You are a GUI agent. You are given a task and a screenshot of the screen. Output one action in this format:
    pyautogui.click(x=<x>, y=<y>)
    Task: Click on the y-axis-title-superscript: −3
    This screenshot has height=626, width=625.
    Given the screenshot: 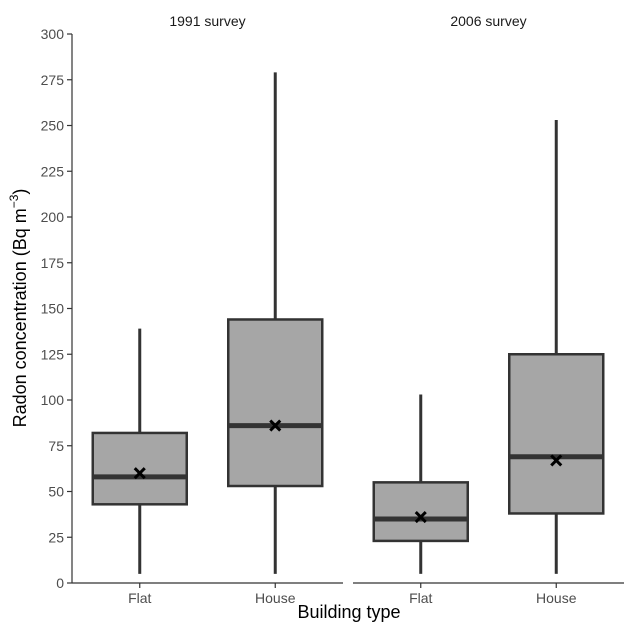 What is the action you would take?
    pyautogui.click(x=14, y=201)
    